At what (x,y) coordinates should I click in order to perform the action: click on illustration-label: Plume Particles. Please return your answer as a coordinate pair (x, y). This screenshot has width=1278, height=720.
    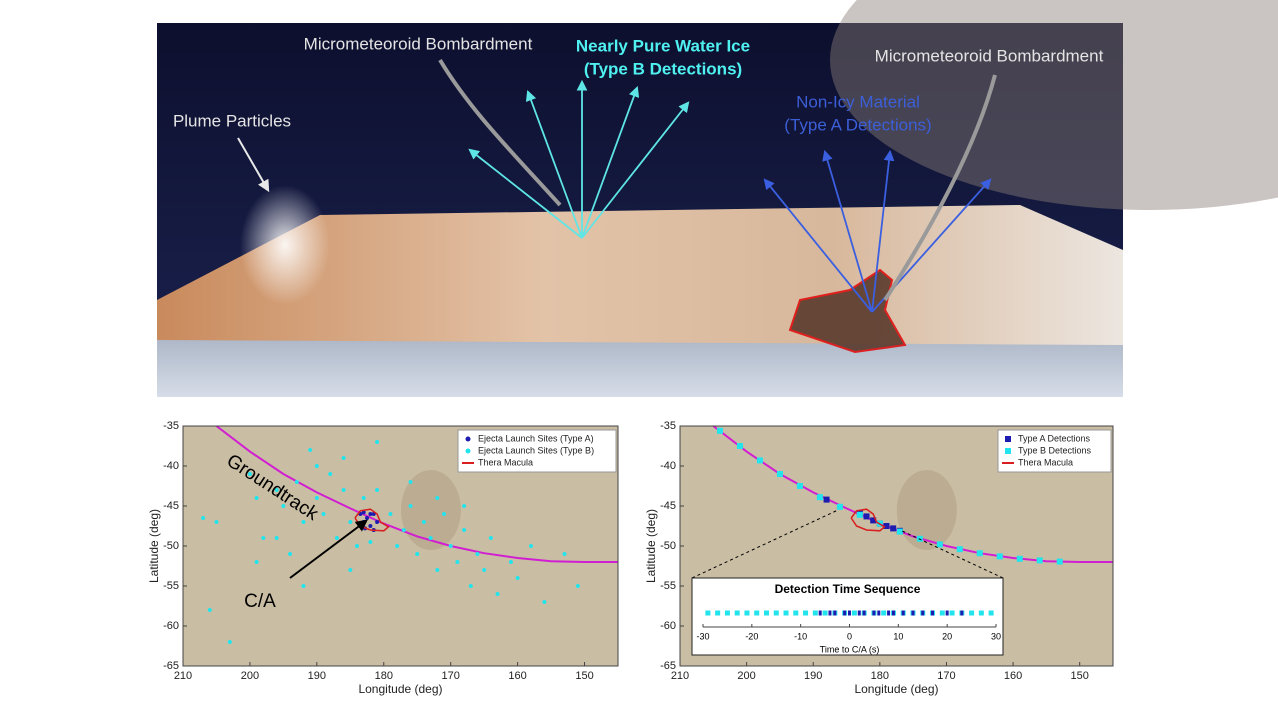
    Looking at the image, I should click on (232, 120).